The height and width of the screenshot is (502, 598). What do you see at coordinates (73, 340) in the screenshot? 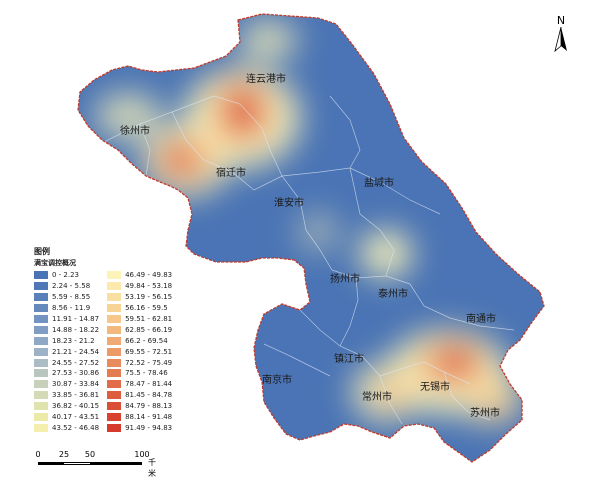
I see `legend-label: 18.23 - 21.2` at bounding box center [73, 340].